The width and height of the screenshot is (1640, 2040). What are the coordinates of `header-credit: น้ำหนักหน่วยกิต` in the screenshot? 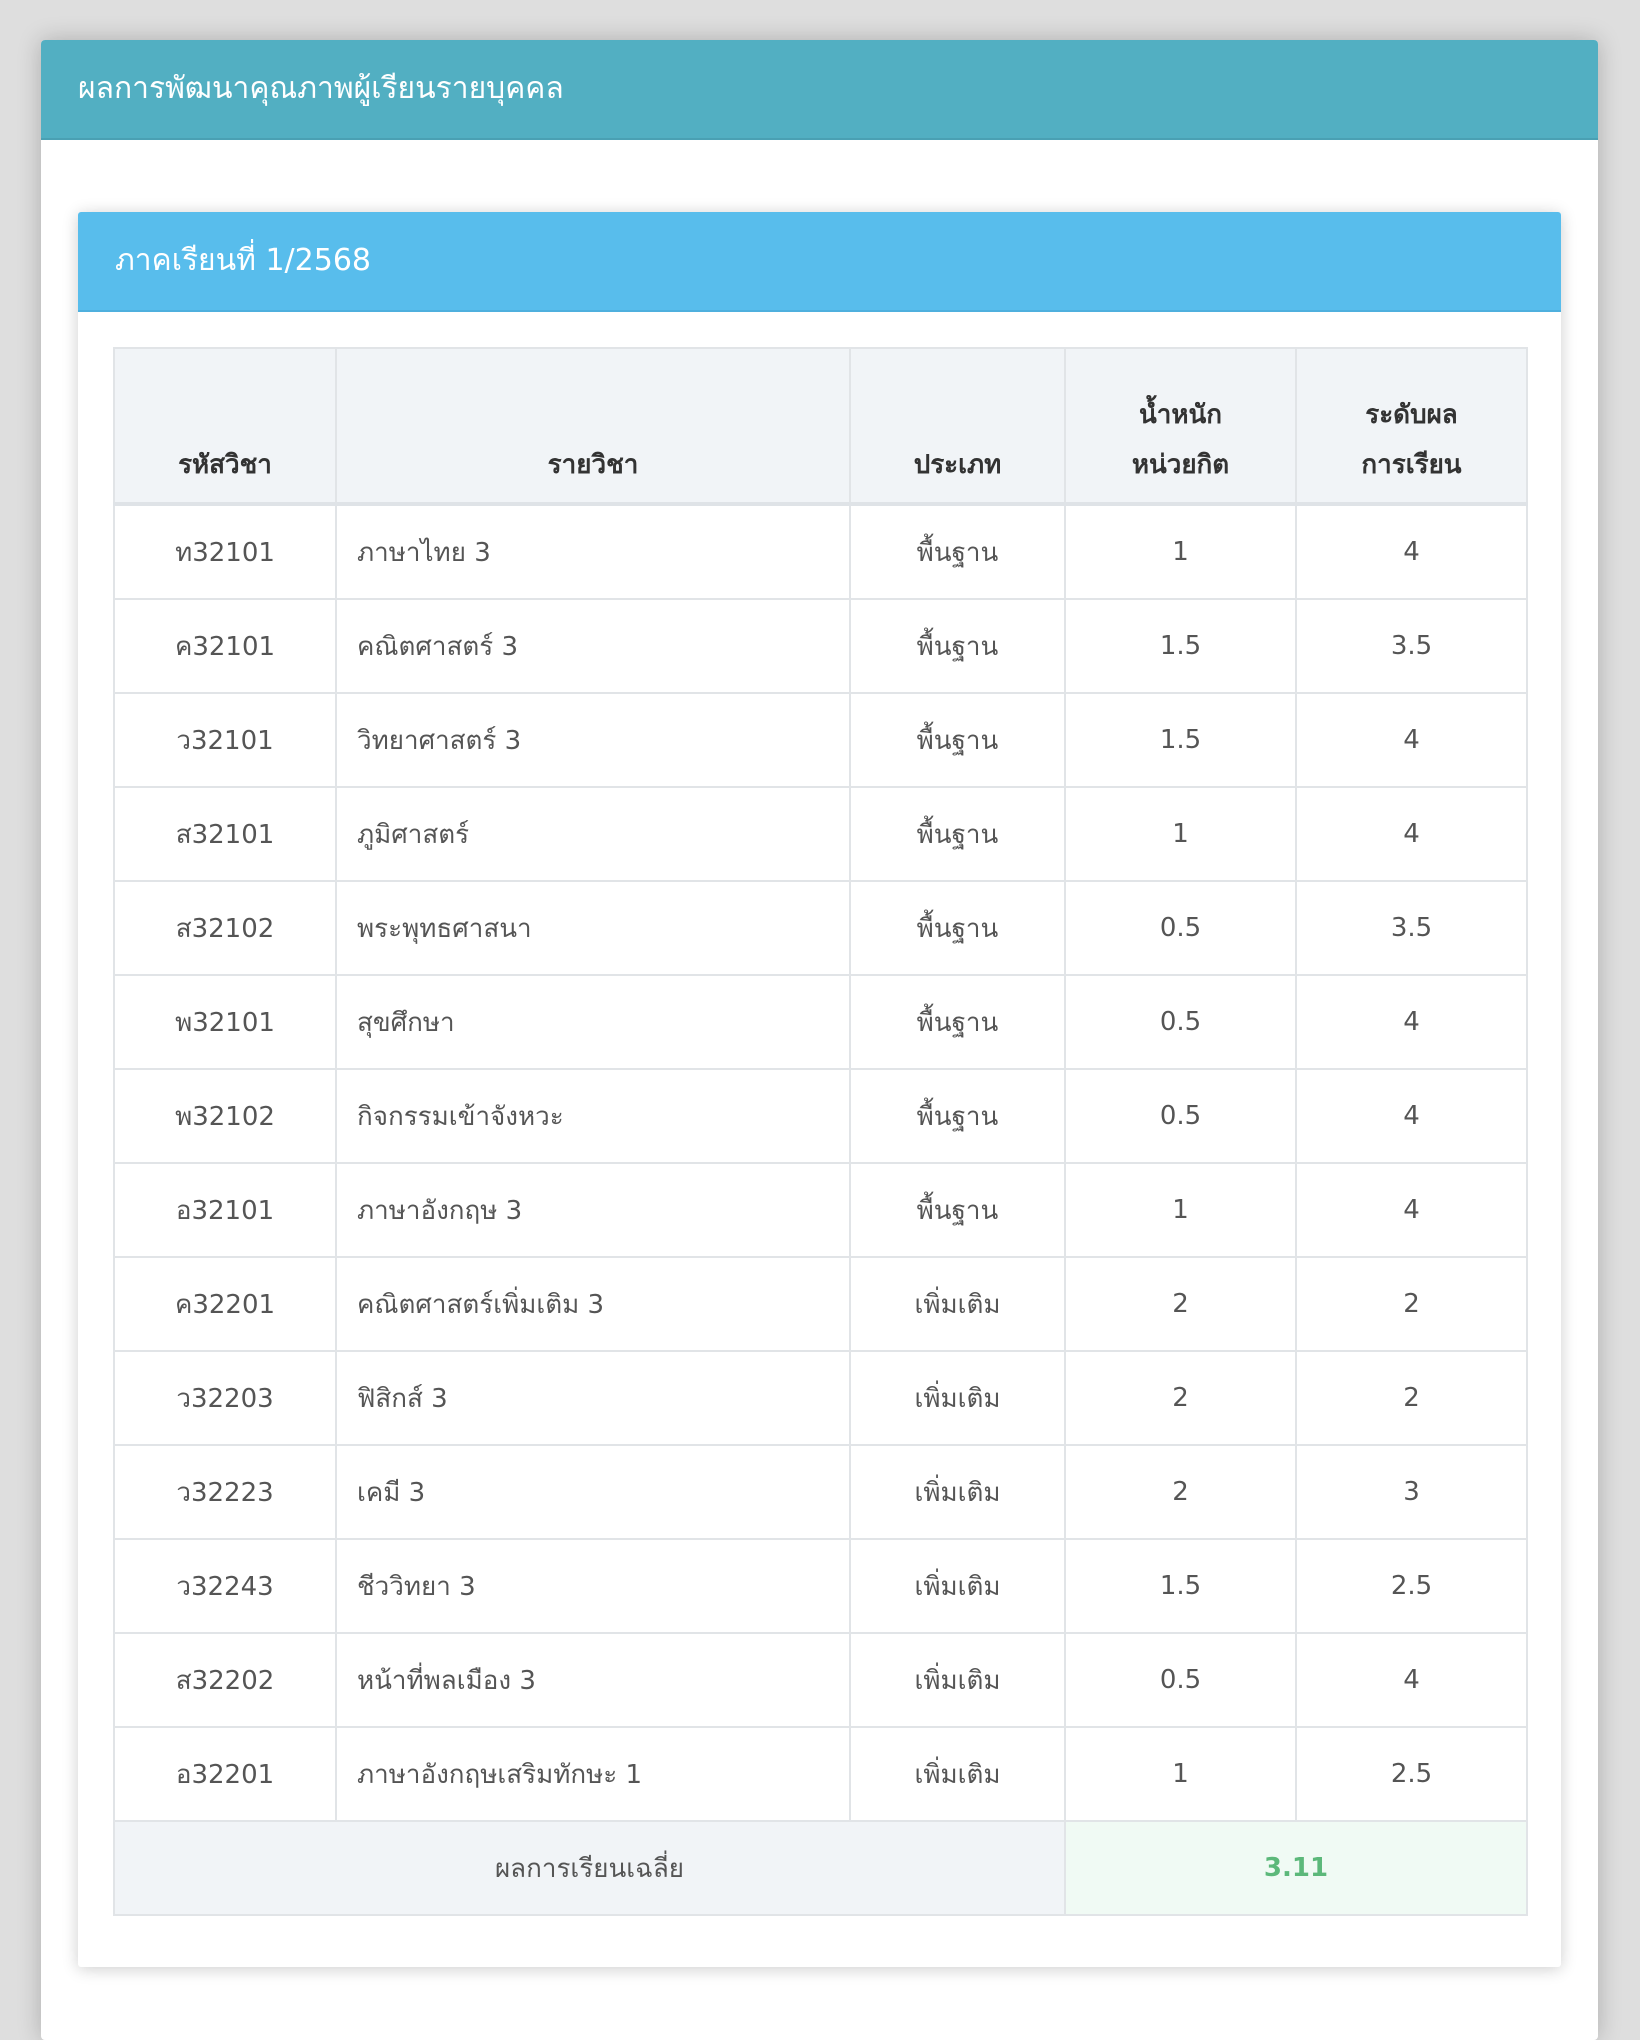 It's located at (1180, 426).